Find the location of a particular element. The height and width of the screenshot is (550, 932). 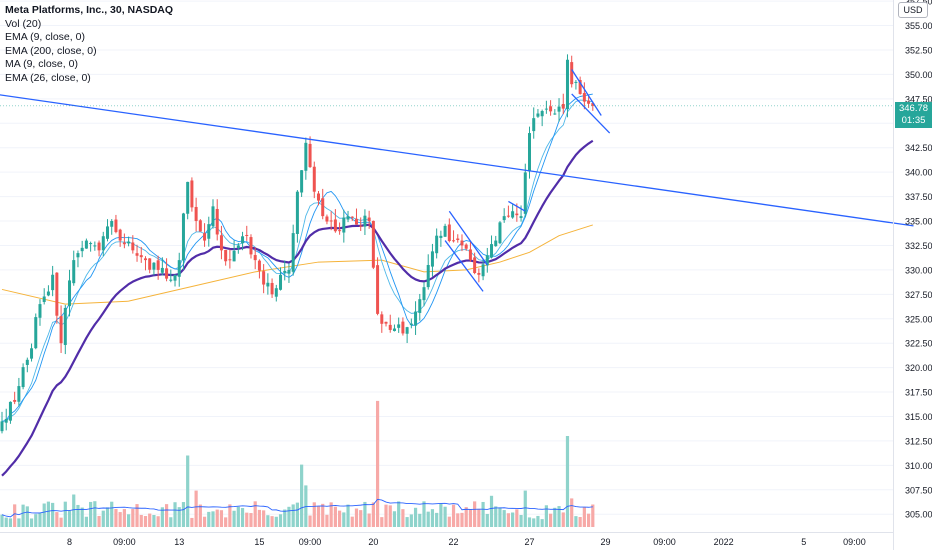

legend-ema200: EMA (200, close, 0) is located at coordinates (51, 50).